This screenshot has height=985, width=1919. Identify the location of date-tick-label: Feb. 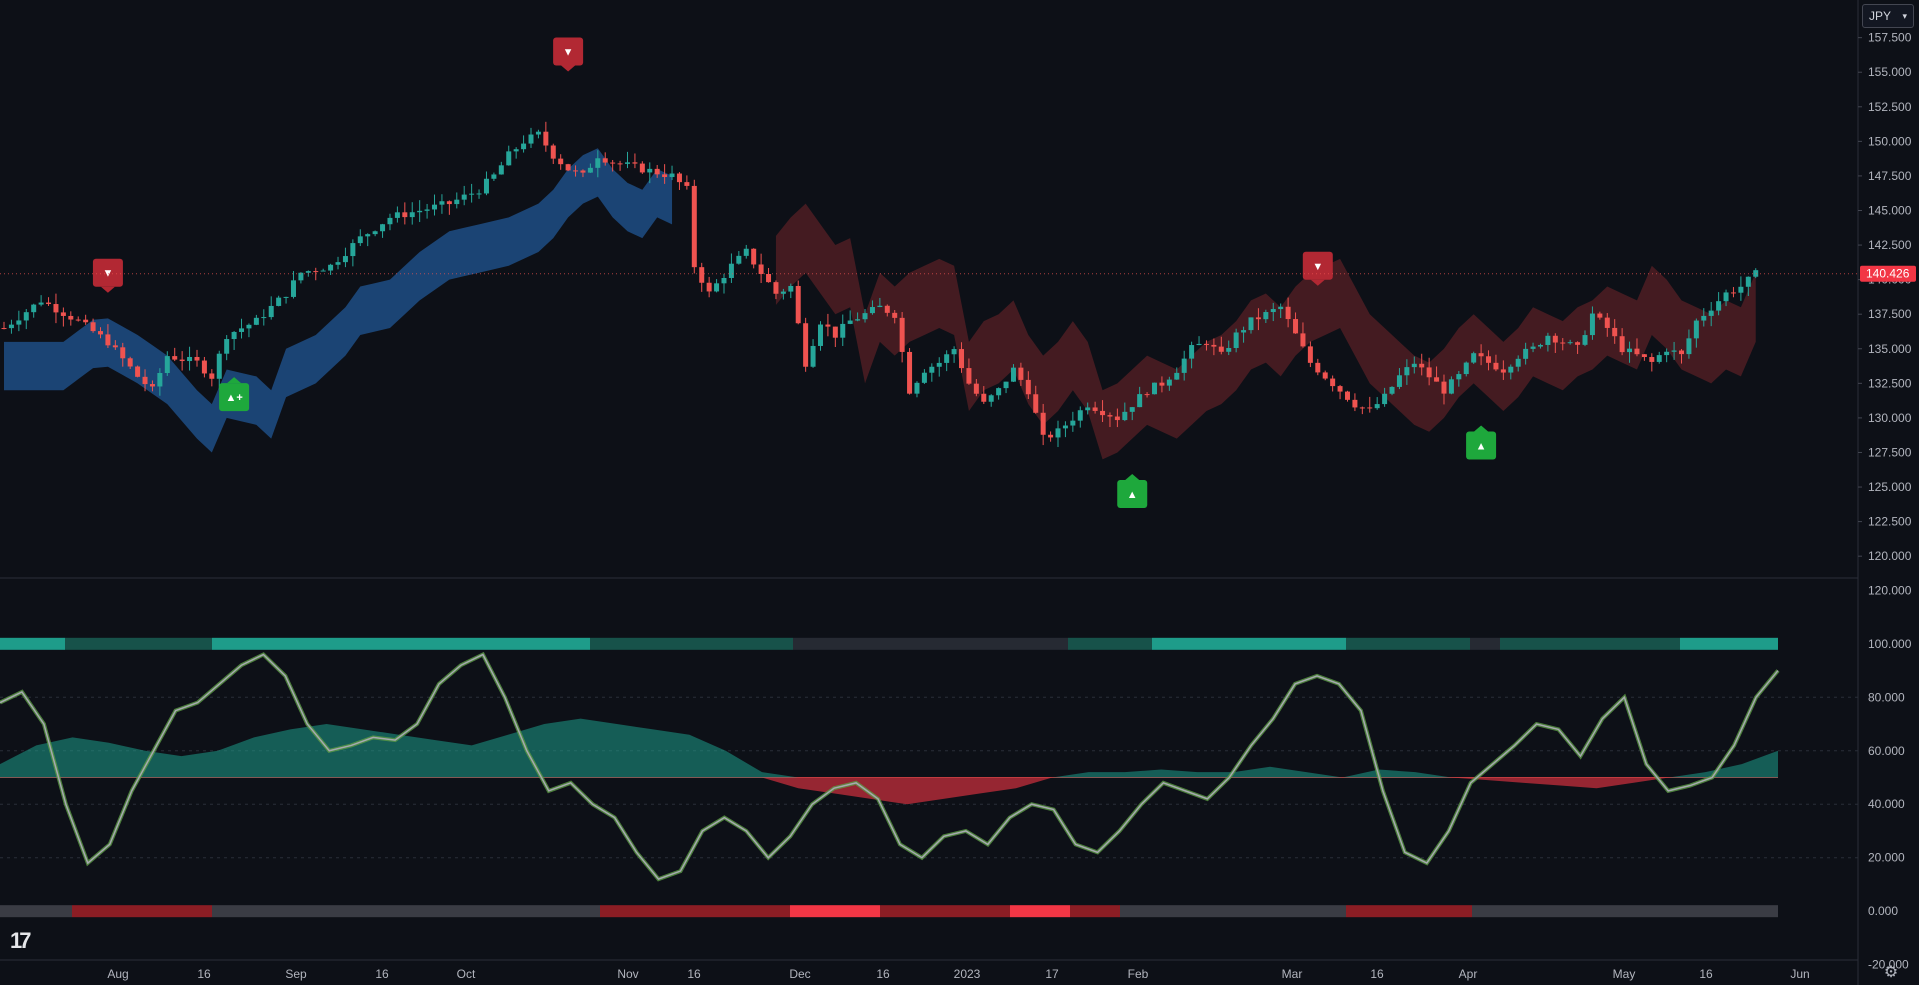
(1138, 974).